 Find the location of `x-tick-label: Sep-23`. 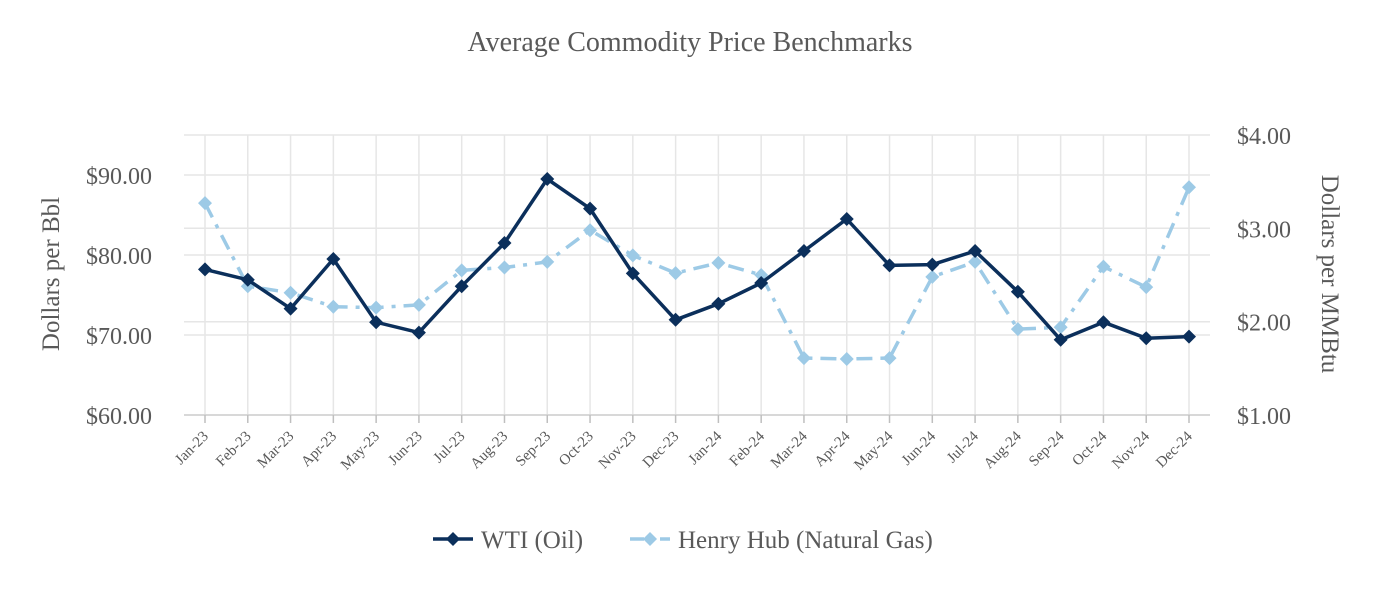

x-tick-label: Sep-23 is located at coordinates (533, 449).